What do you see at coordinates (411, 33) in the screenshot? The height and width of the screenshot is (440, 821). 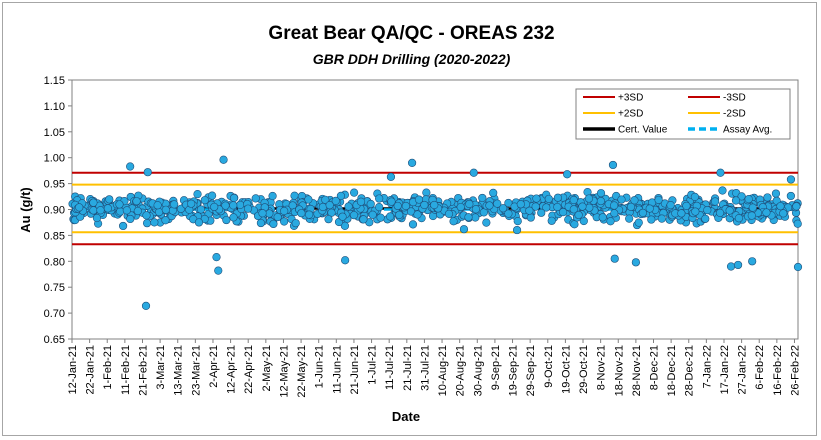 I see `chart-title: Great Bear QA/QC - OREAS 232` at bounding box center [411, 33].